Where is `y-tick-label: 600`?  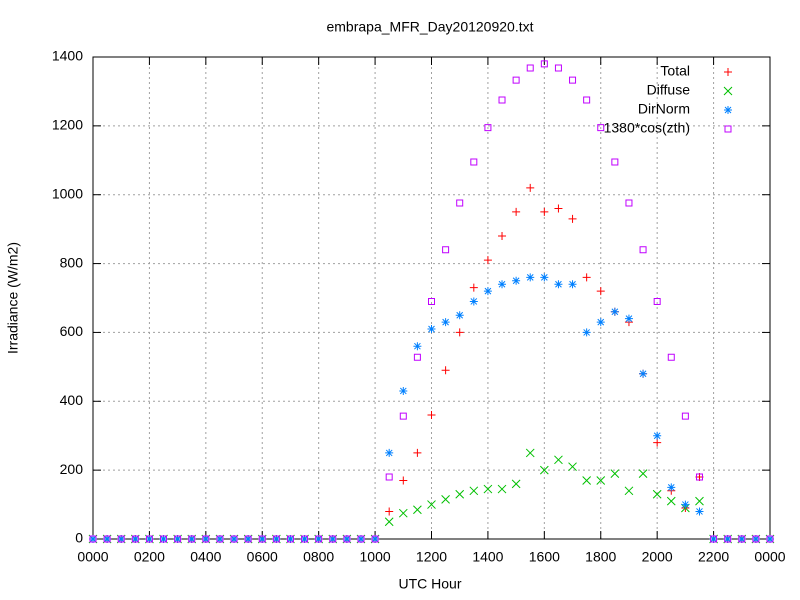
y-tick-label: 600 is located at coordinates (72, 331).